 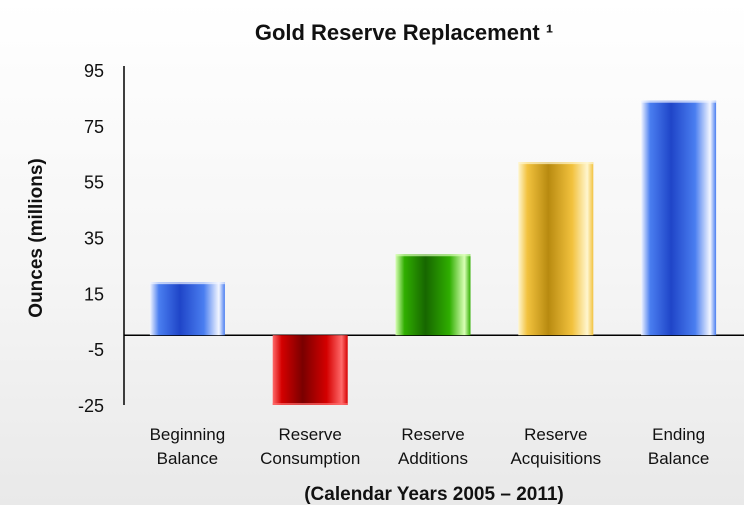 I want to click on x-tick-label: Additions, so click(x=433, y=458).